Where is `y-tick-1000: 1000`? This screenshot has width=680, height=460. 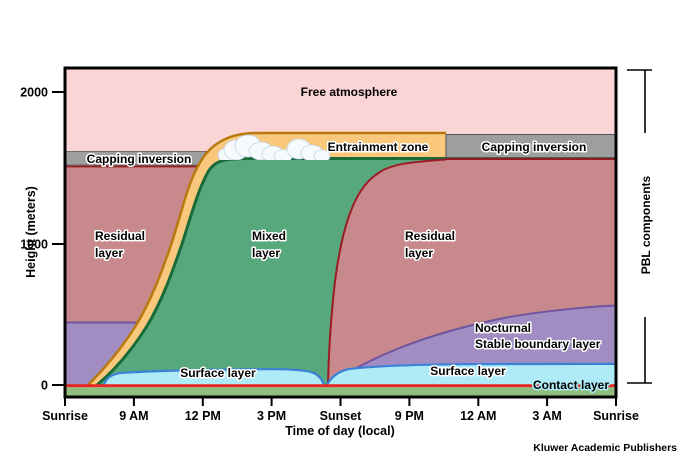
y-tick-1000: 1000 is located at coordinates (34, 245).